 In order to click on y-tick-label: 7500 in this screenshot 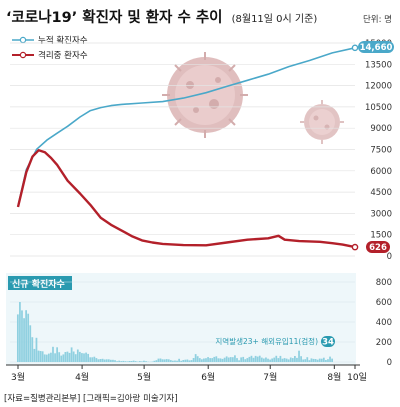, I will do `click(381, 151)`.